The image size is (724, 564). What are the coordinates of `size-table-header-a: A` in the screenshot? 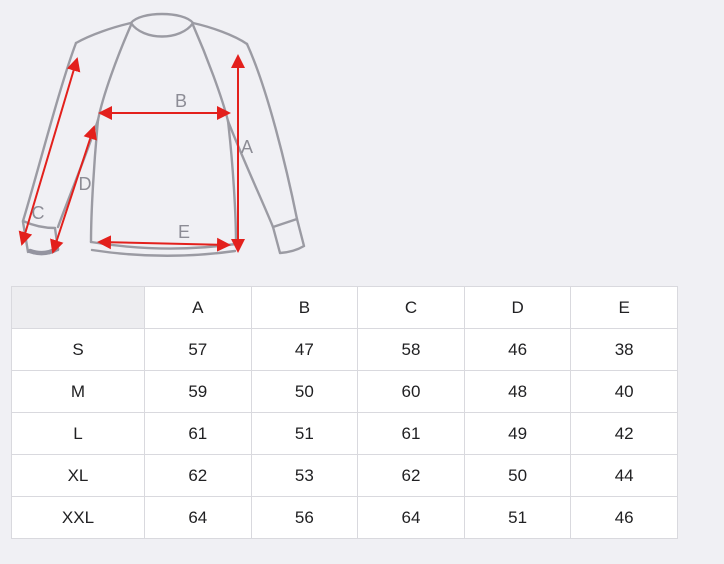 It's located at (198, 307).